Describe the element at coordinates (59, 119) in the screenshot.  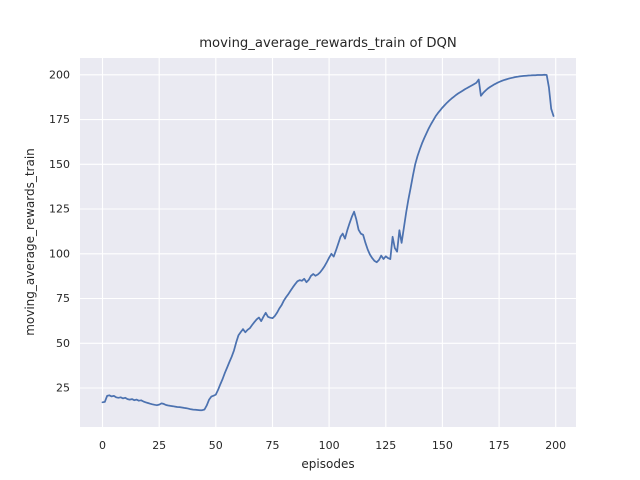
I see `y-tick-label: 175` at that location.